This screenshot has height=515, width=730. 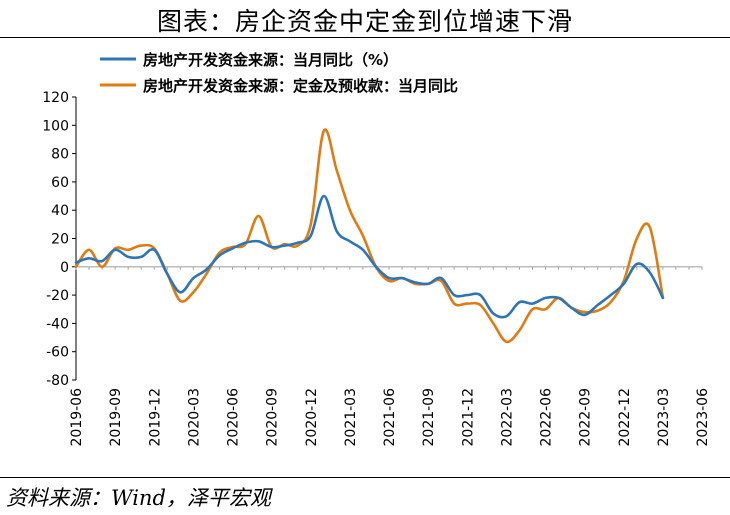 I want to click on x-tick-label: 2021-12, so click(x=468, y=417).